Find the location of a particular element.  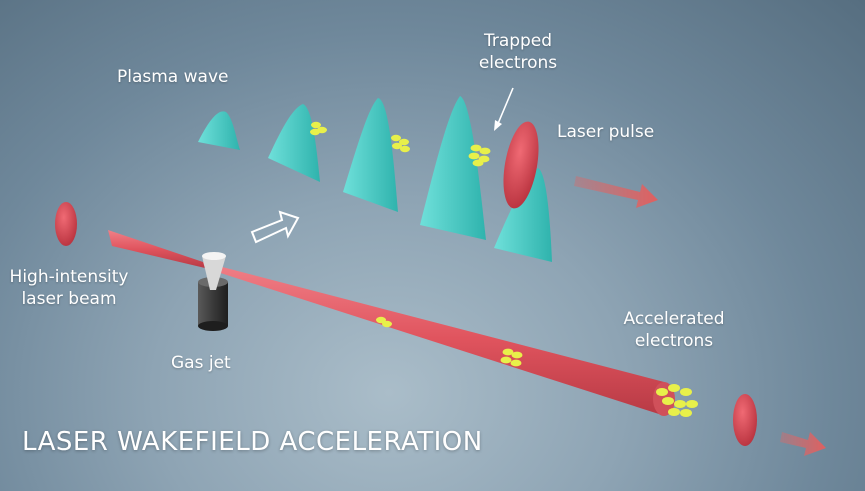

gas-jet-nozzle is located at coordinates (213, 291).